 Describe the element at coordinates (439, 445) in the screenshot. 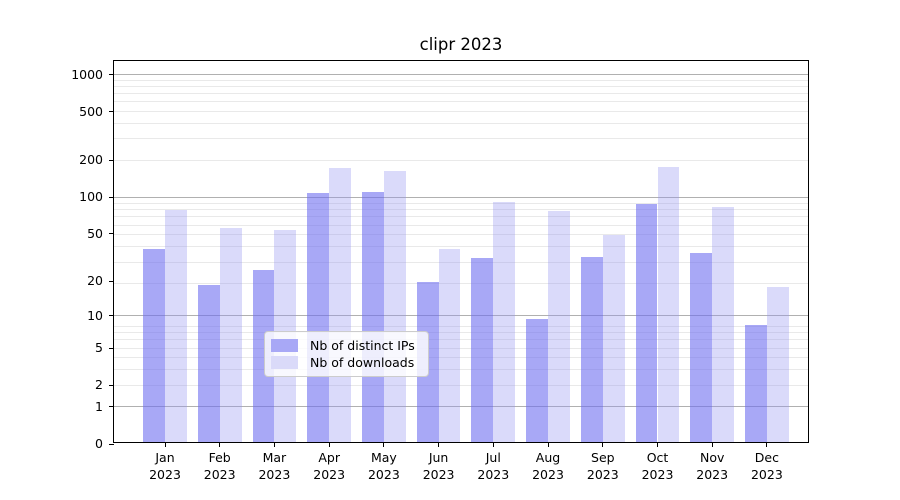

I see `x-tick-mark-jun` at that location.